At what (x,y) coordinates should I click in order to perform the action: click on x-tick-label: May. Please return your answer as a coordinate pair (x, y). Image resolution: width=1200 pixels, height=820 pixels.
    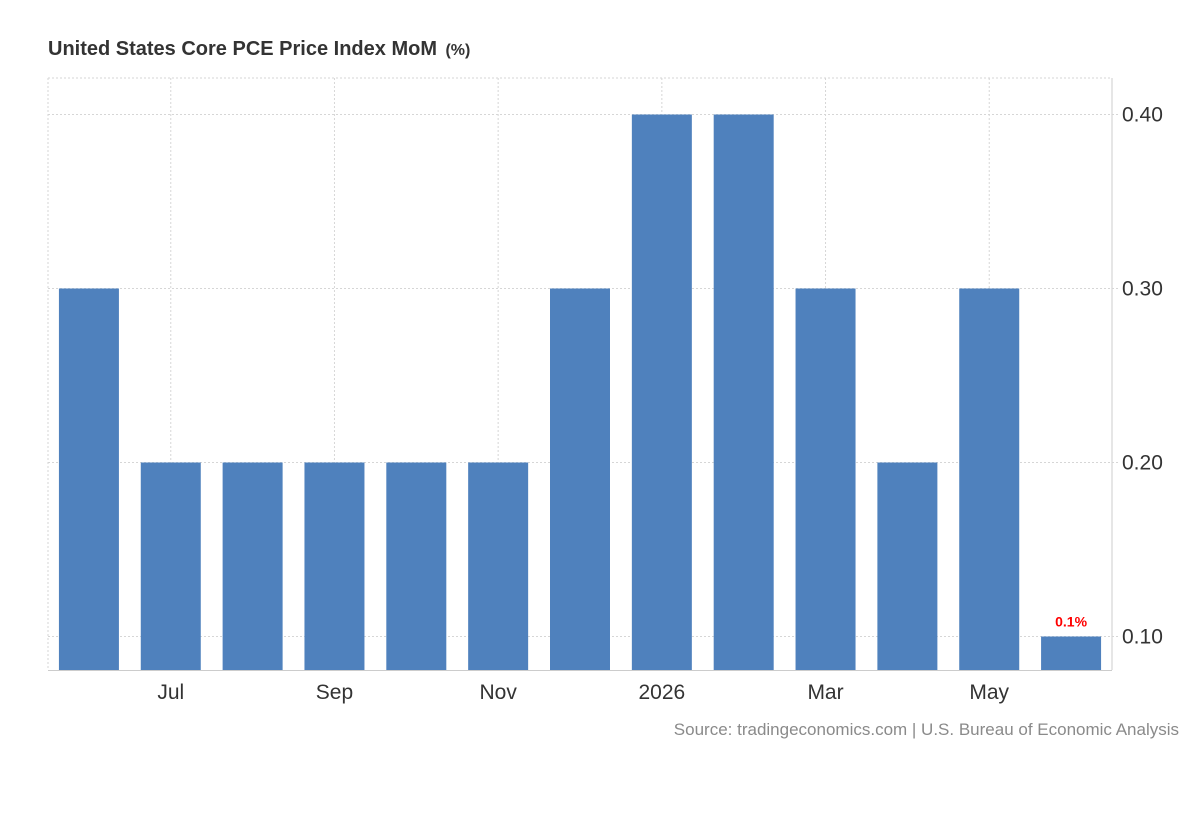
    Looking at the image, I should click on (989, 692).